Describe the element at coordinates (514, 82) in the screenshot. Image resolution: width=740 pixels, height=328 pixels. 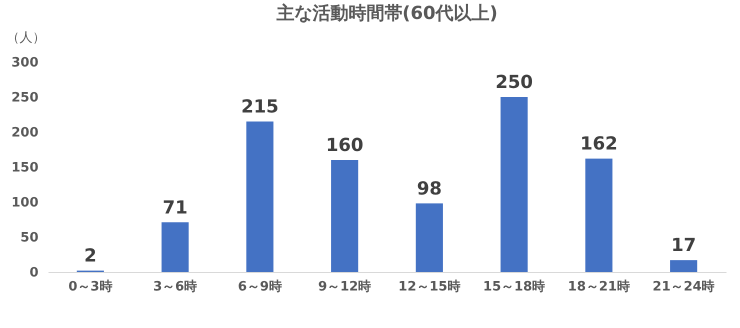
I see `data-label: 250` at that location.